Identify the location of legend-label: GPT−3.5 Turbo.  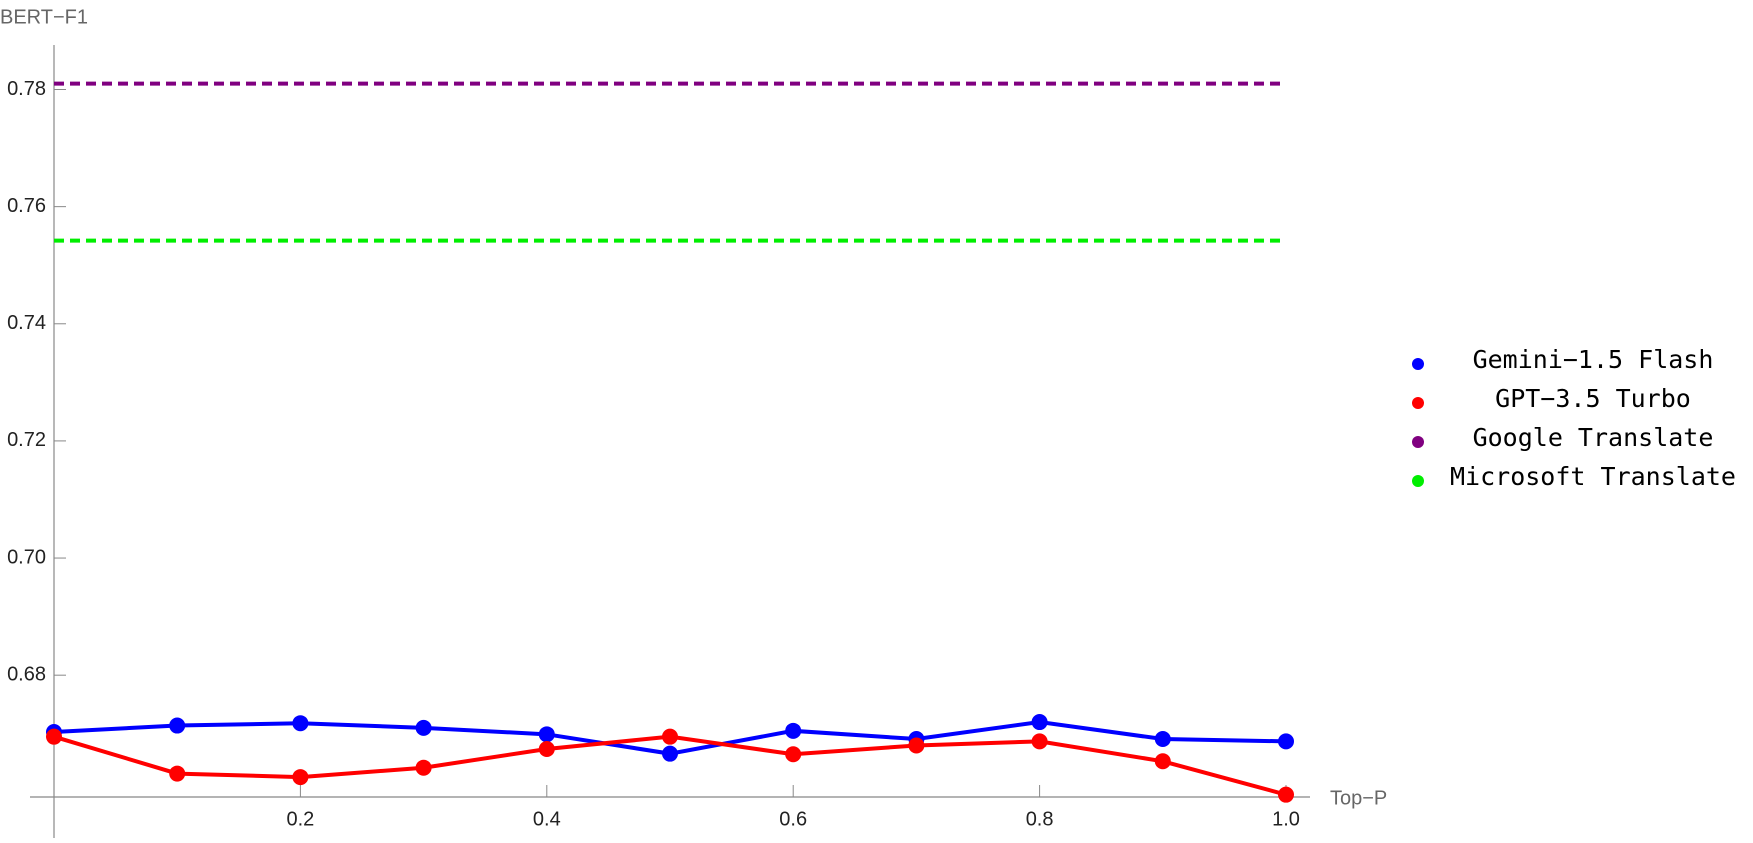
(1593, 398).